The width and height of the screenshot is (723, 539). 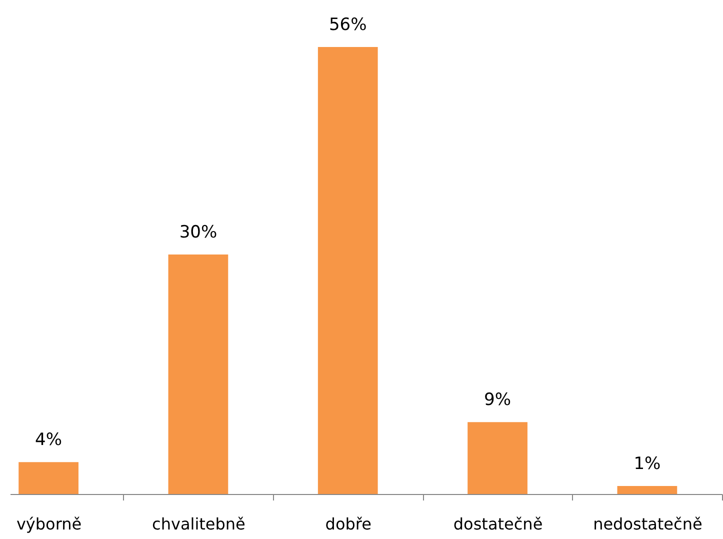 I want to click on x-tick-label: výborně, so click(x=49, y=524).